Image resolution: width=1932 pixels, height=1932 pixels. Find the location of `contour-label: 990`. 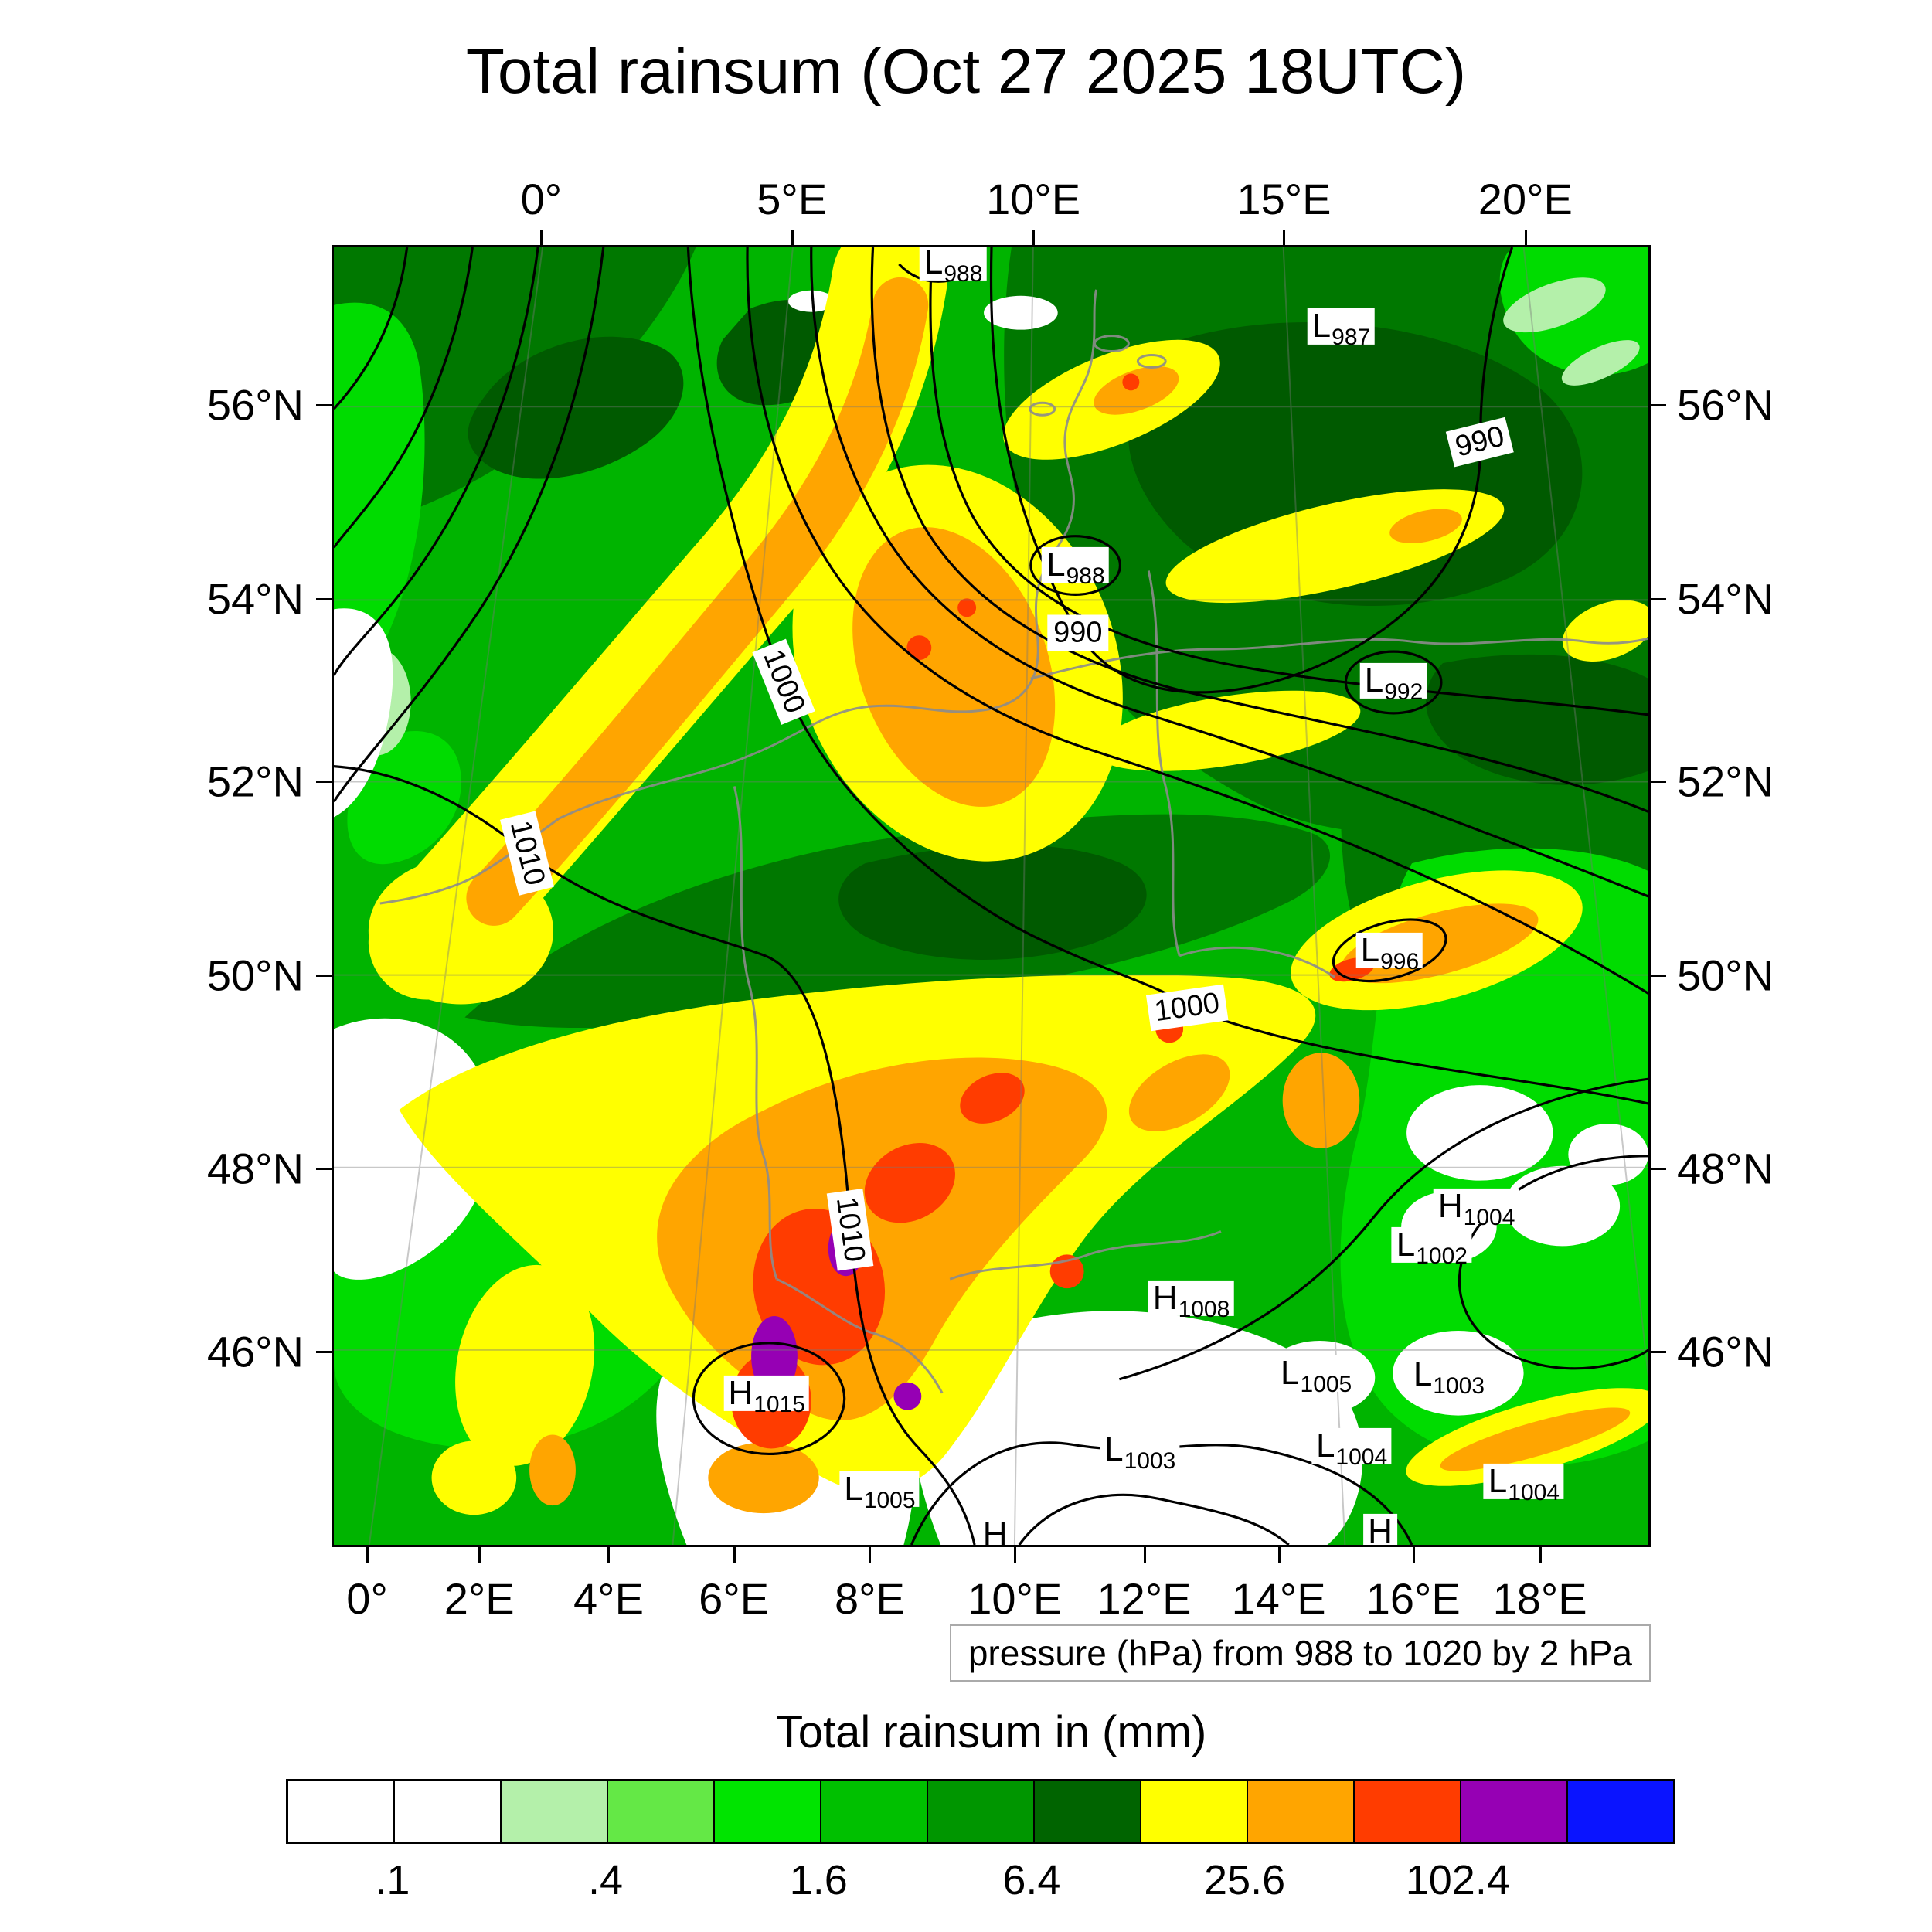

contour-label: 990 is located at coordinates (1481, 443).